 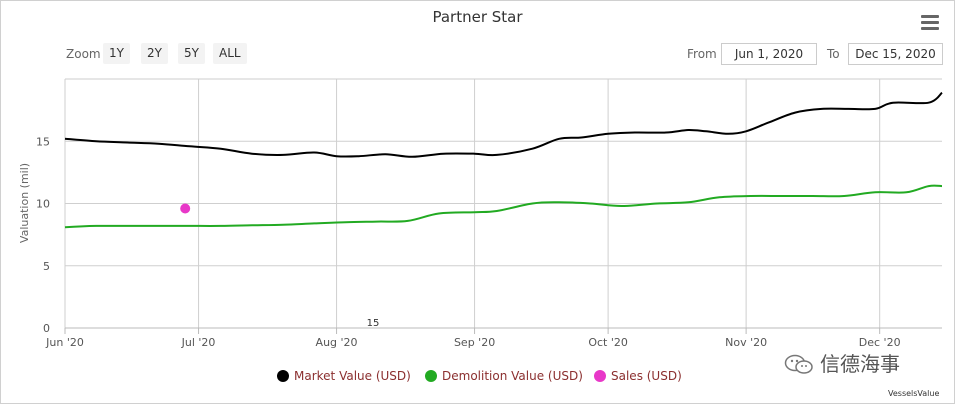 I want to click on zoom-5y-button: 5Y, so click(x=191, y=53).